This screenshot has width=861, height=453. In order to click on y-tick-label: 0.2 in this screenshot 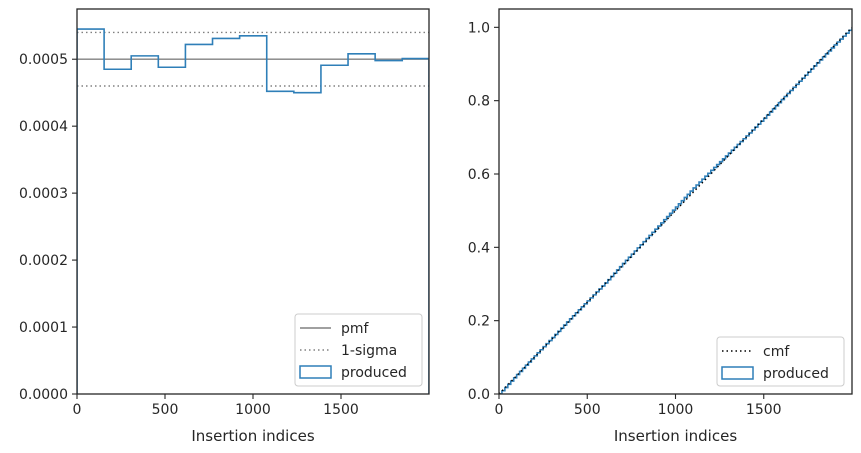, I will do `click(479, 322)`.